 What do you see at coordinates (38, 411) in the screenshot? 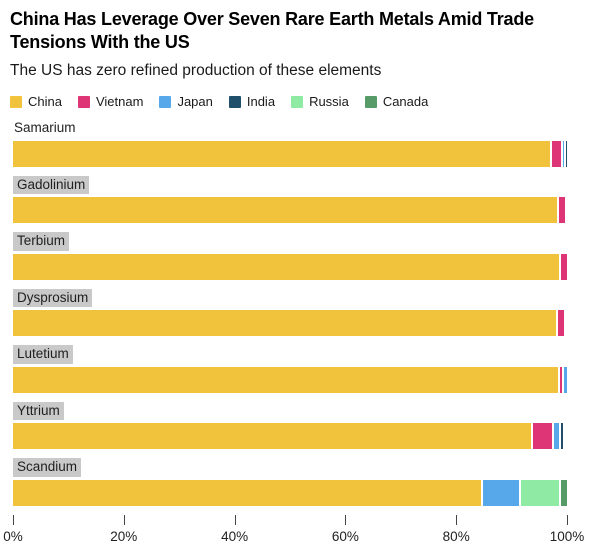
I see `category-label: Yttrium` at bounding box center [38, 411].